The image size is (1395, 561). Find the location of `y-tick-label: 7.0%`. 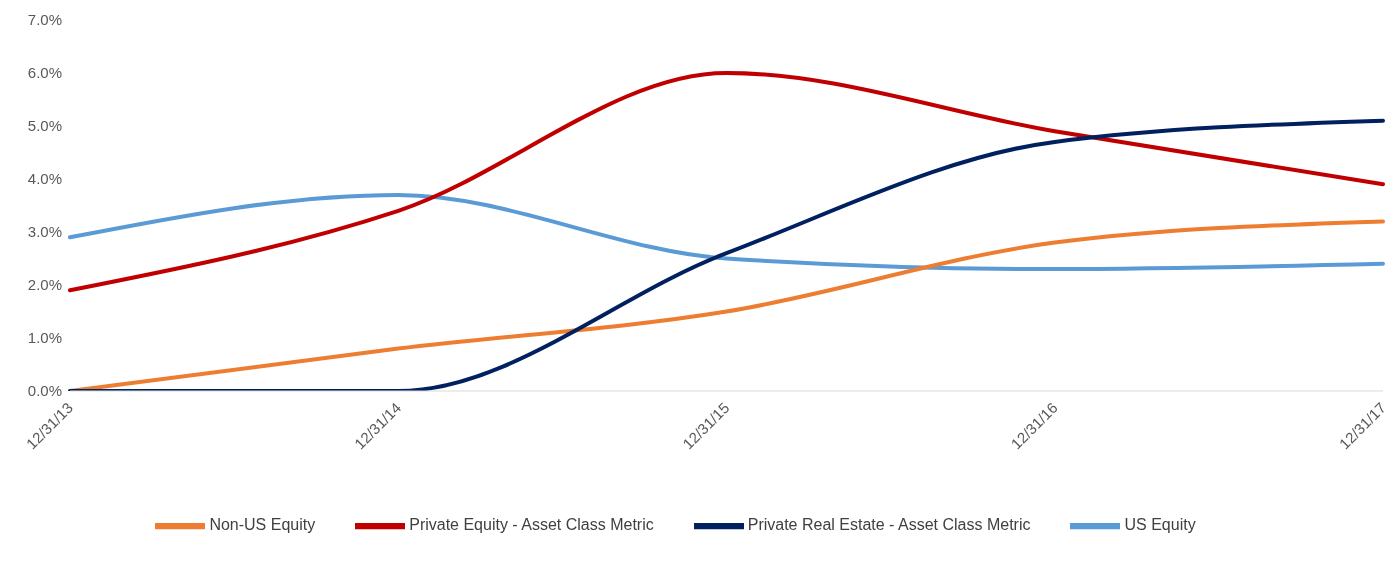

y-tick-label: 7.0% is located at coordinates (44, 20).